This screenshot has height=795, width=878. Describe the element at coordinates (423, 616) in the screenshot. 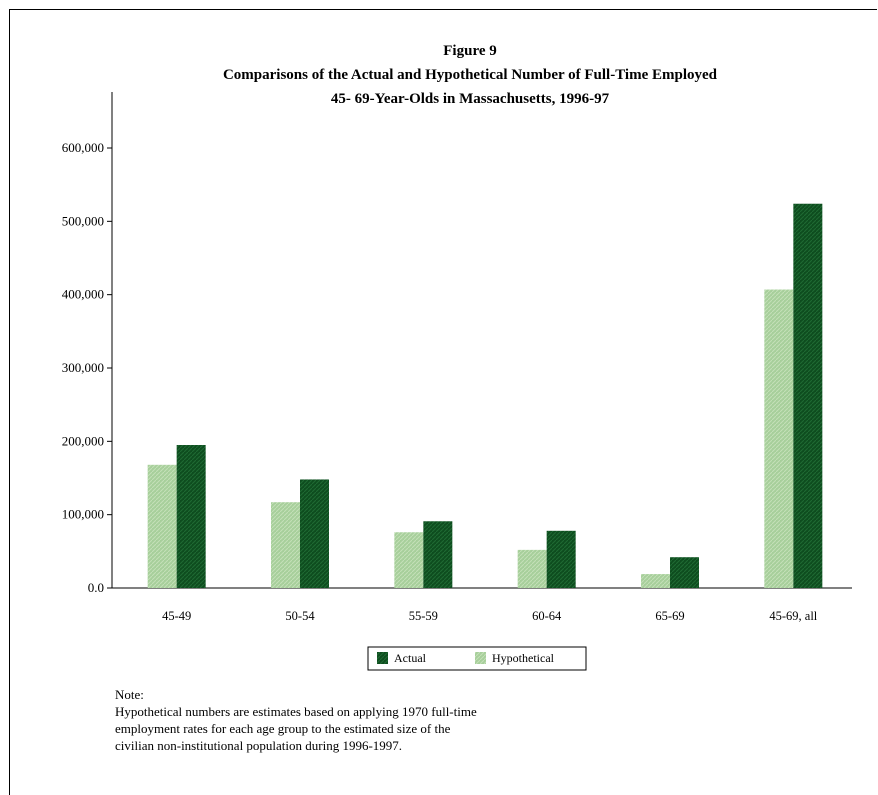

I see `x-tick-label: 55-59` at that location.